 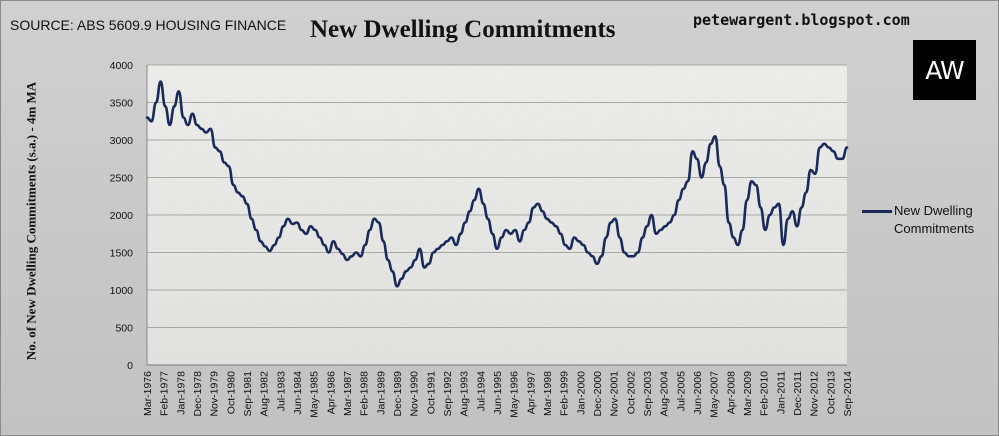 What do you see at coordinates (698, 393) in the screenshot?
I see `x-tick-label: Jun-2006` at bounding box center [698, 393].